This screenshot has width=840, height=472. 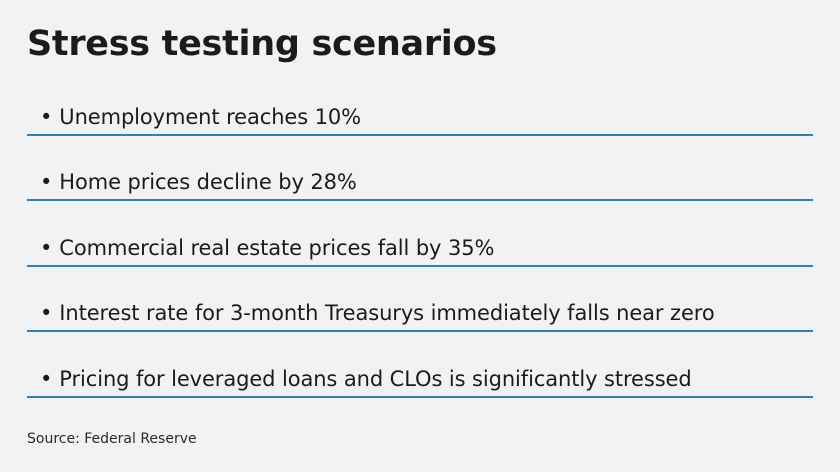 I want to click on scenario-item-unemployment: • Unemployment reaches 10%, so click(x=420, y=118).